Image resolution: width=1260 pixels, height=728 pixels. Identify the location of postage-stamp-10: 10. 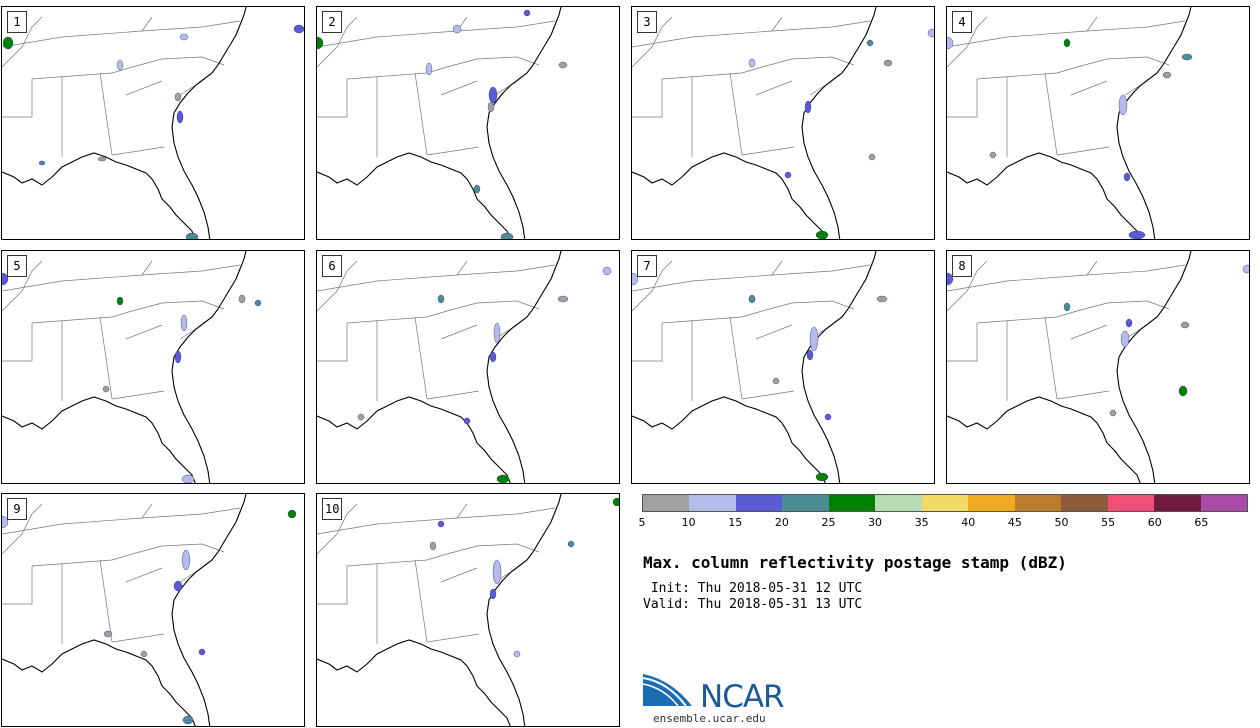
(468, 610).